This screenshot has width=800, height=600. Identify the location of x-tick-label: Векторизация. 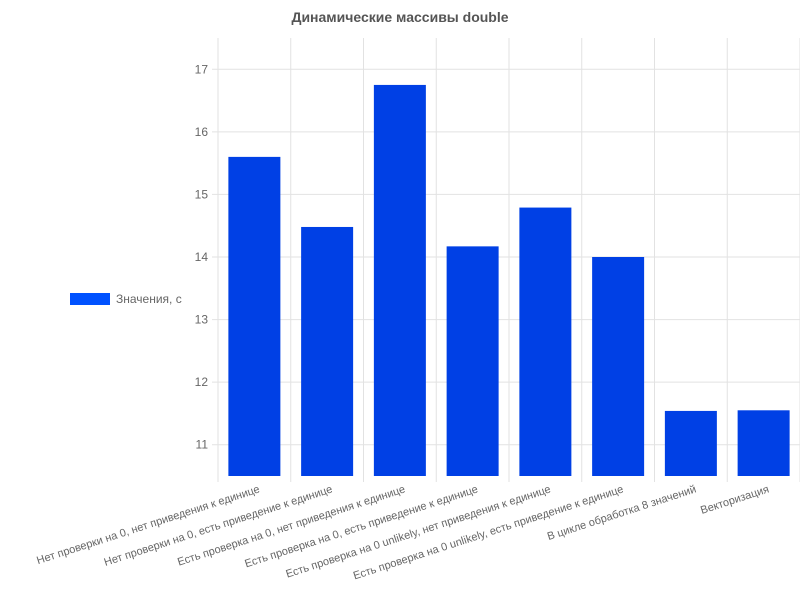
(735, 499).